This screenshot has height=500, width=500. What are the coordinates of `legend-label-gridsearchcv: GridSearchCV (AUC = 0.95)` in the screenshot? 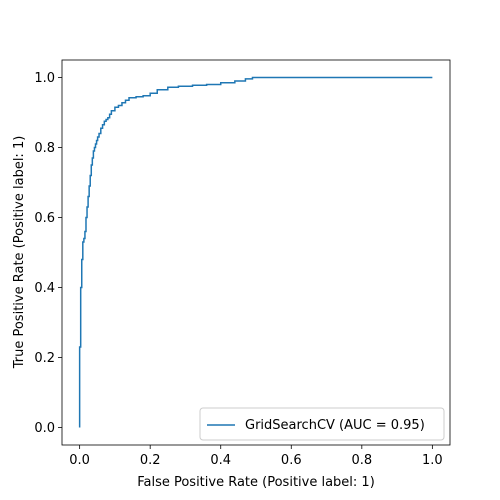 It's located at (335, 425).